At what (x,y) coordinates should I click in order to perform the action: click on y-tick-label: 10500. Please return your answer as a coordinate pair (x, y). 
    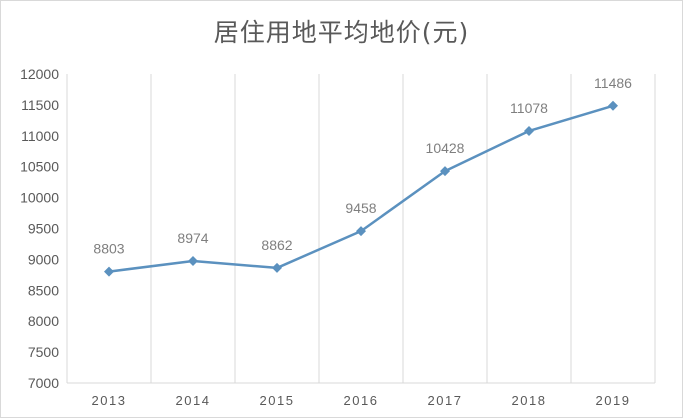
    Looking at the image, I should click on (39, 167).